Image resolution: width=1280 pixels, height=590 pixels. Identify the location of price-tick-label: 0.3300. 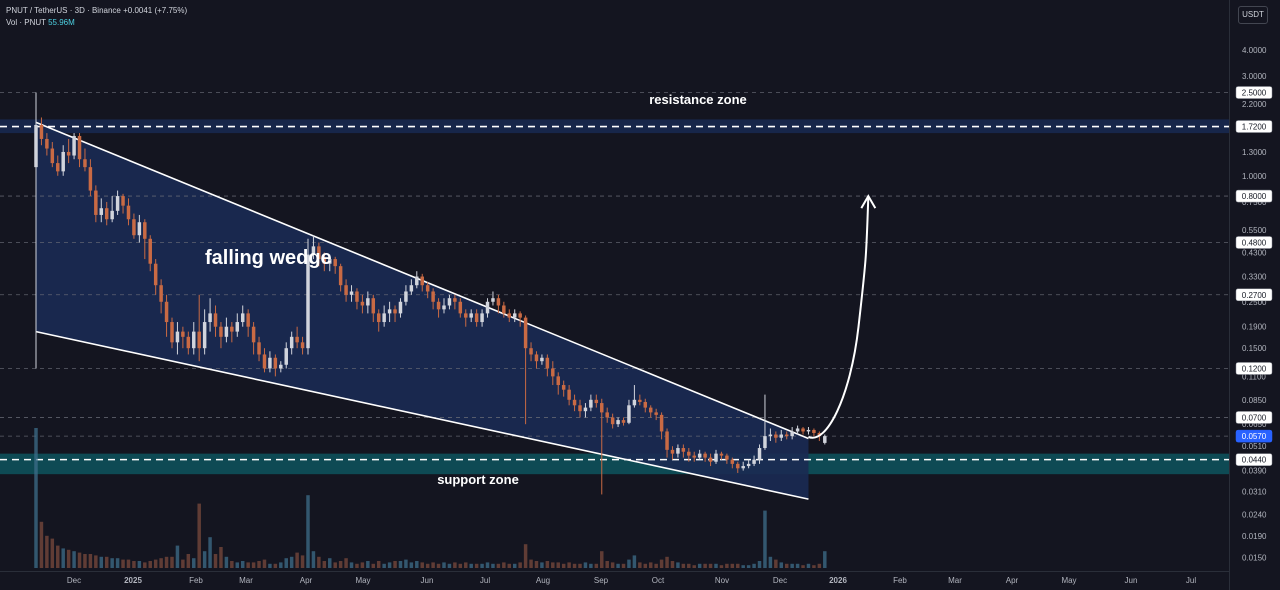
(1254, 277).